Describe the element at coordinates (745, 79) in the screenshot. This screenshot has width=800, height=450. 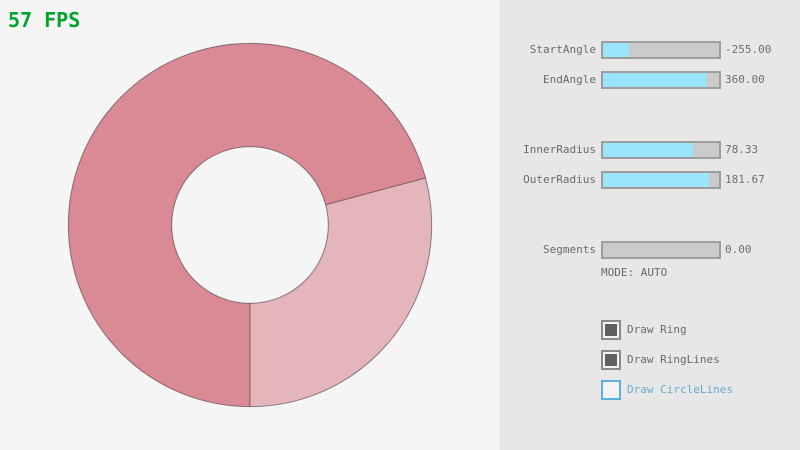
I see `end-angle-value: 360.00` at that location.